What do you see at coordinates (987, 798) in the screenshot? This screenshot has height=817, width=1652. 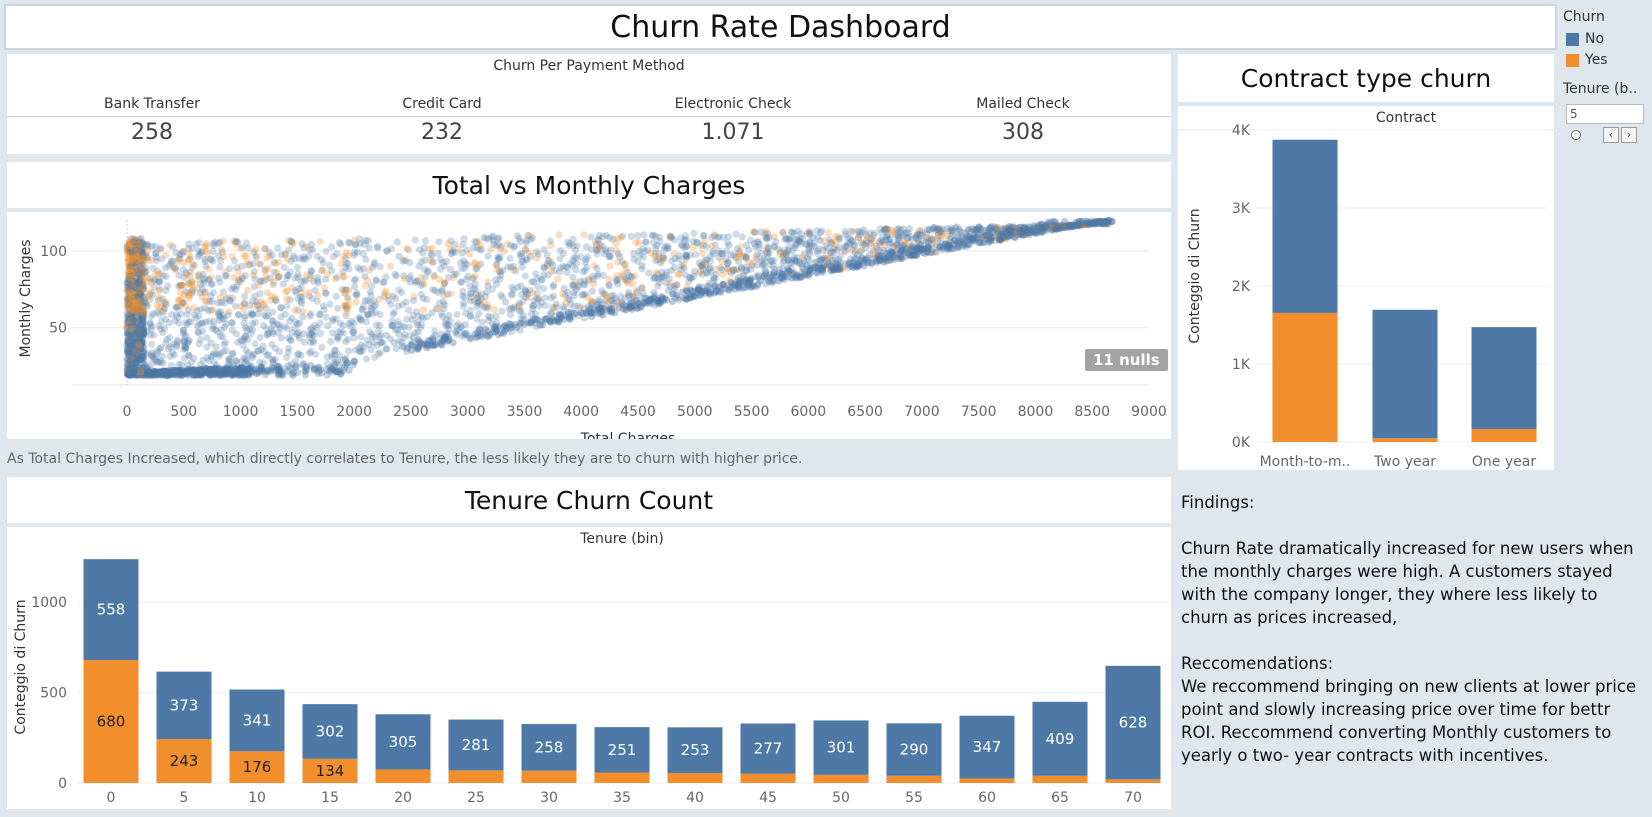 I see `tenure-xtick-label-12: 60` at bounding box center [987, 798].